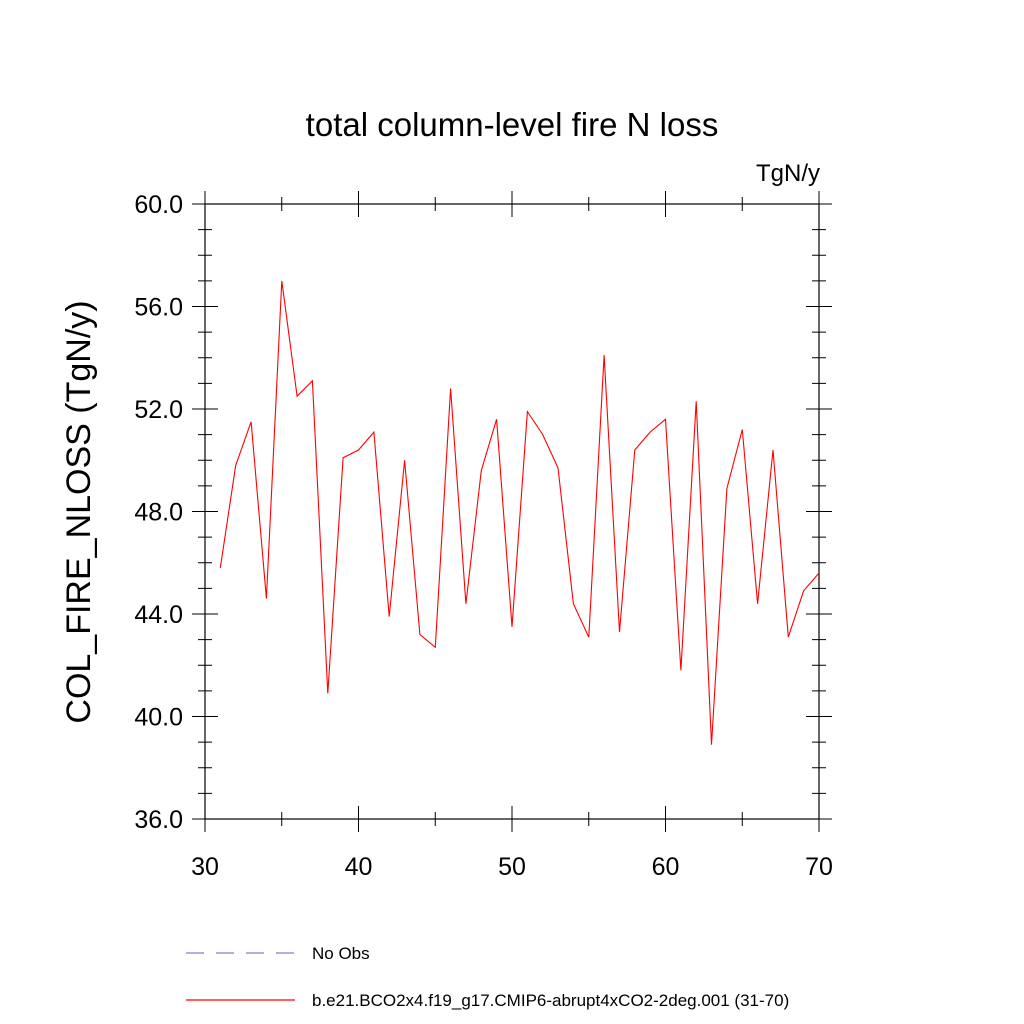 This screenshot has height=1024, width=1024. I want to click on x-tick-label-50: 50, so click(512, 867).